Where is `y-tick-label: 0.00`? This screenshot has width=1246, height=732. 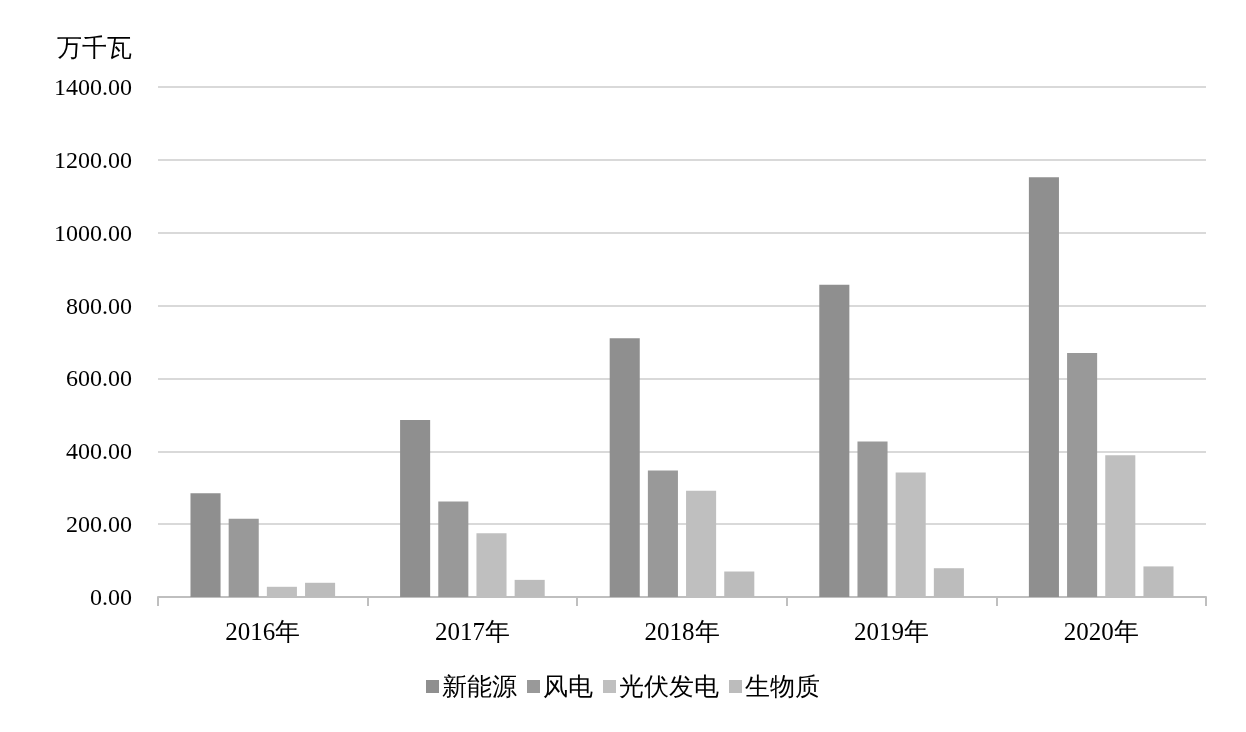
y-tick-label: 0.00 is located at coordinates (111, 597).